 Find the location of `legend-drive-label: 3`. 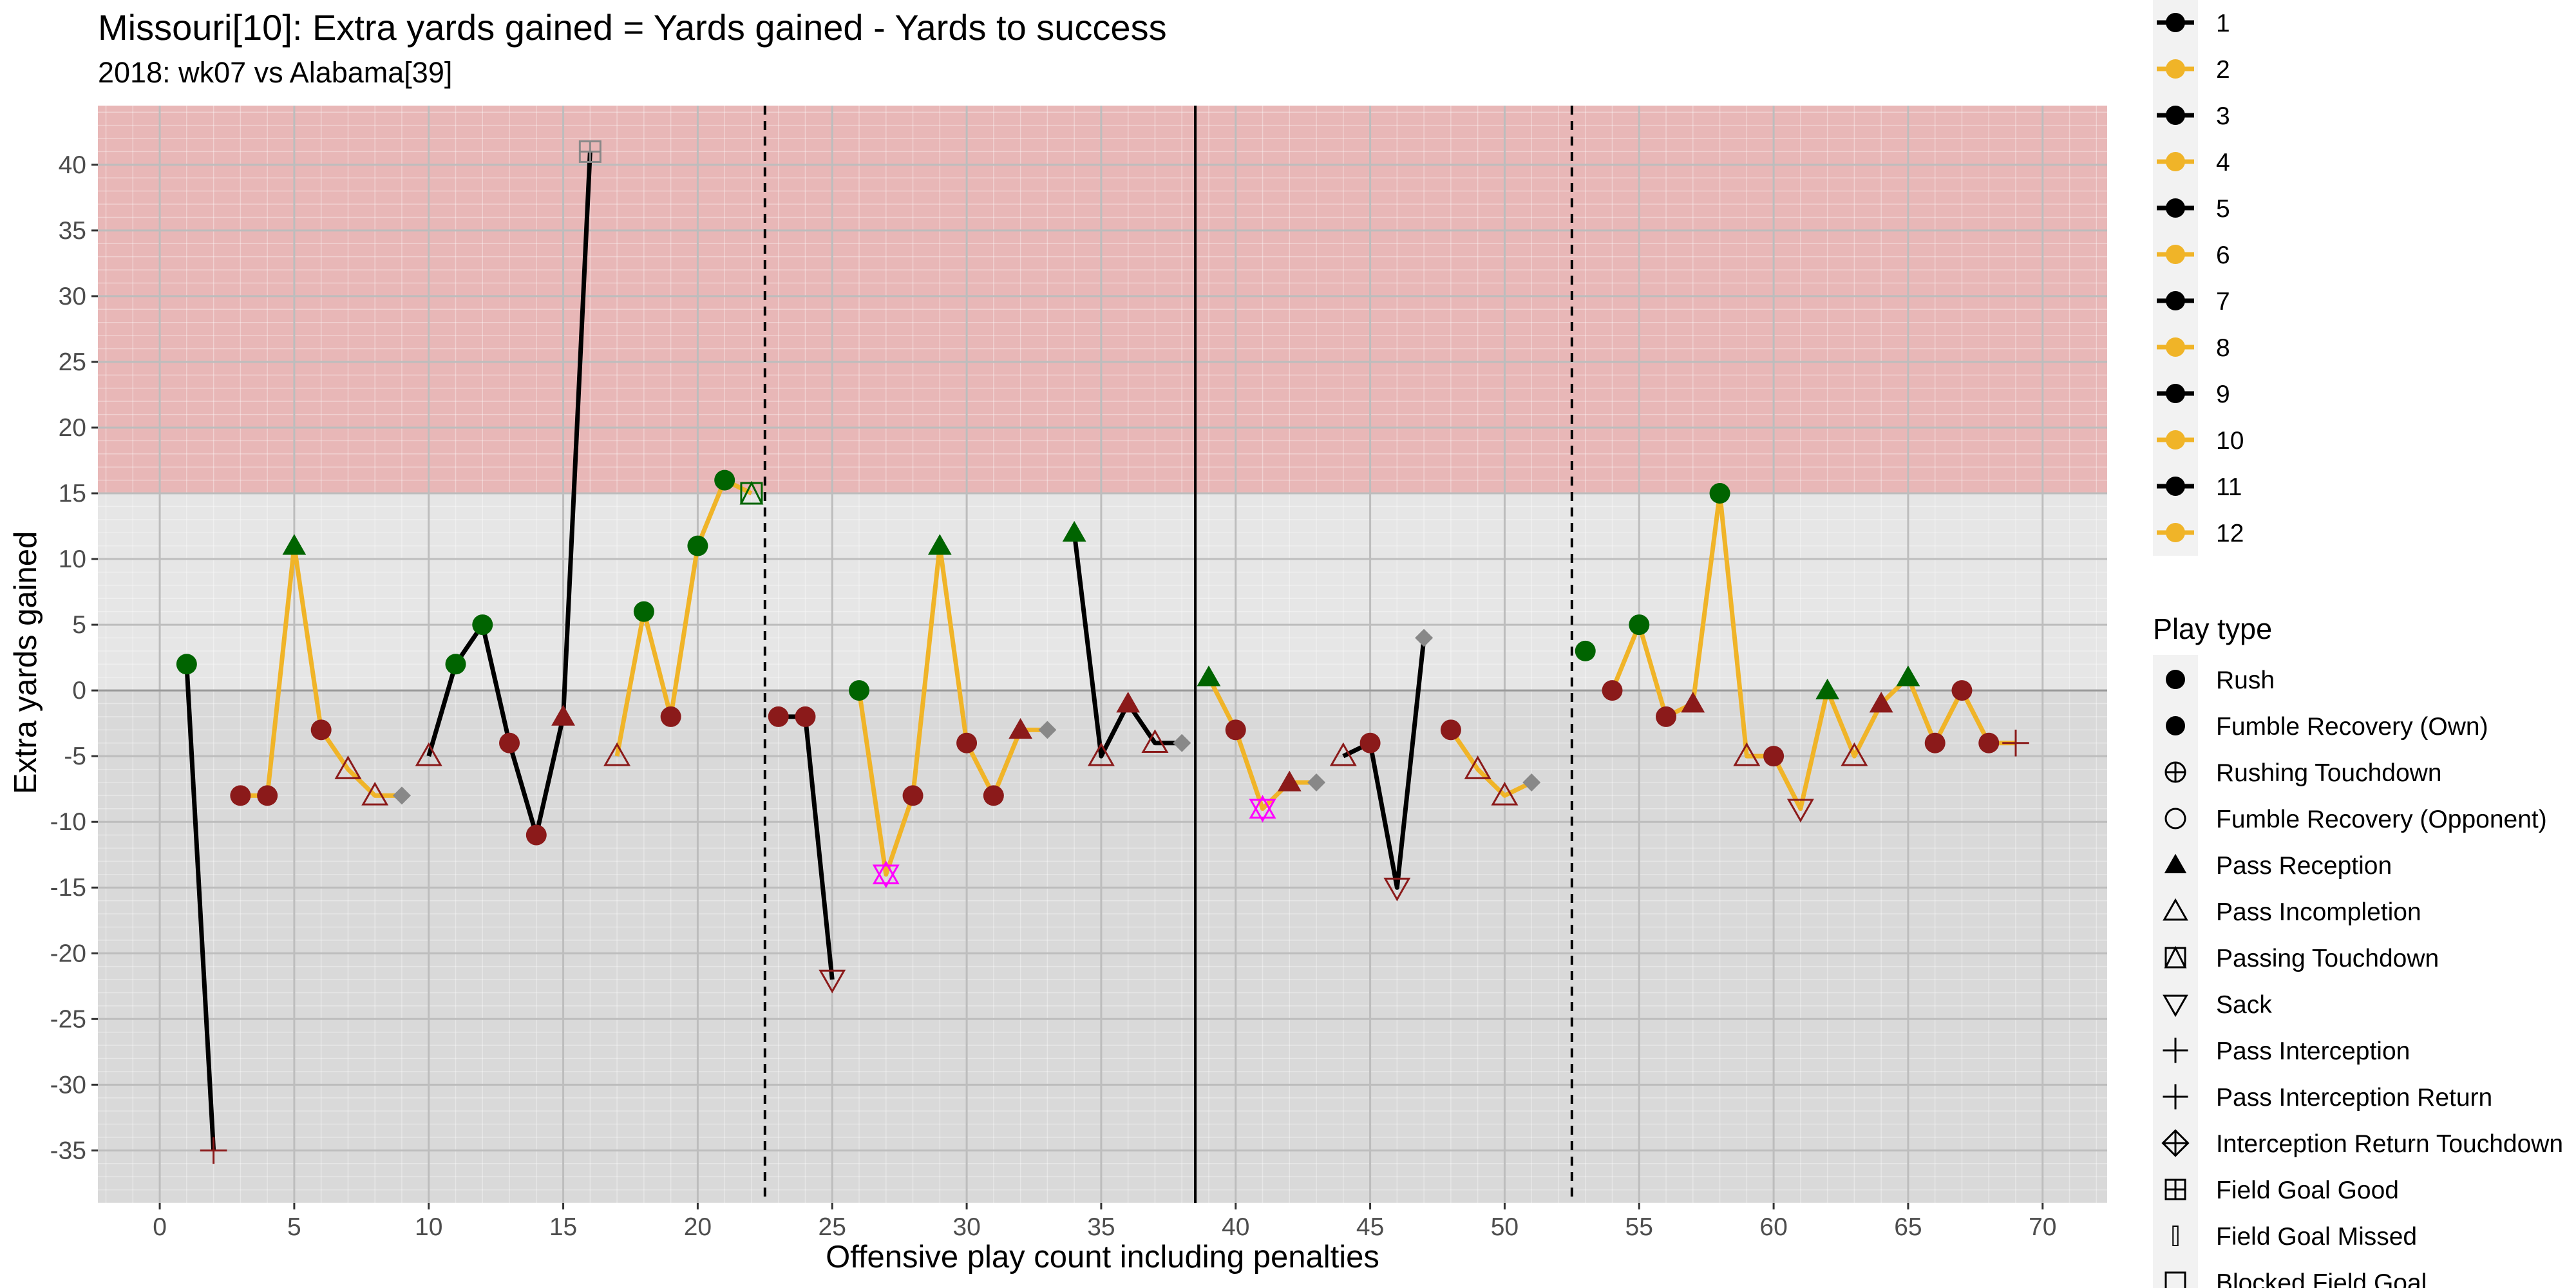

legend-drive-label: 3 is located at coordinates (2223, 116).